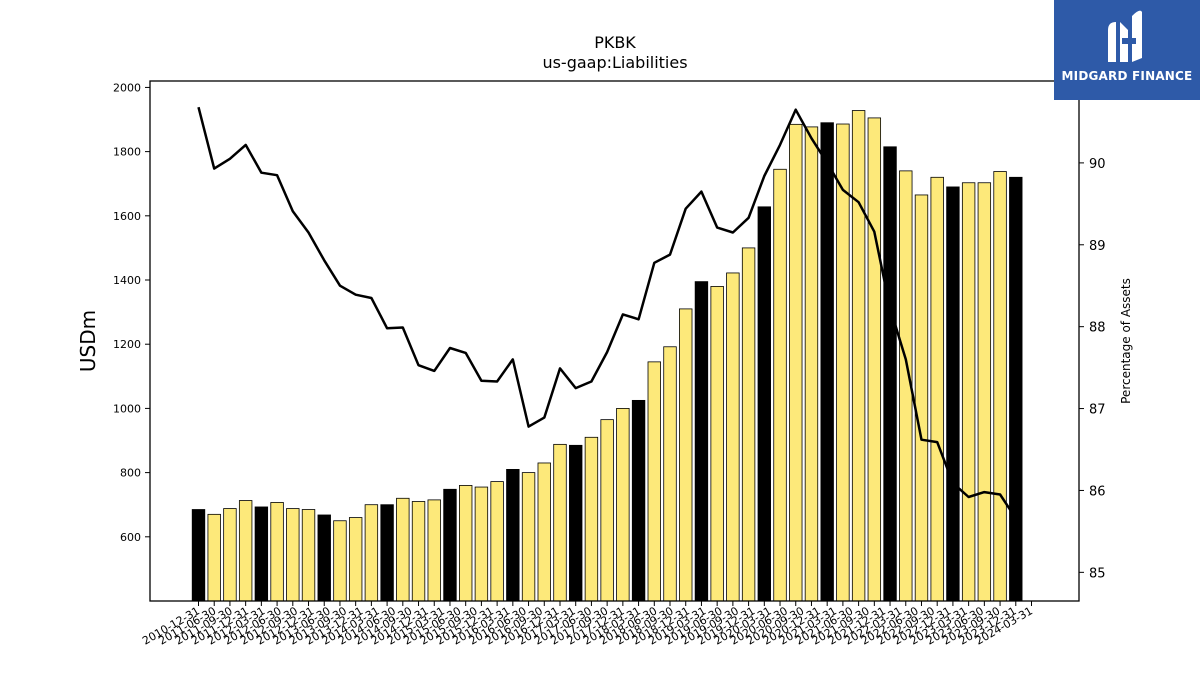 Image resolution: width=1200 pixels, height=675 pixels. I want to click on y-tick-label: 1200, so click(127, 344).